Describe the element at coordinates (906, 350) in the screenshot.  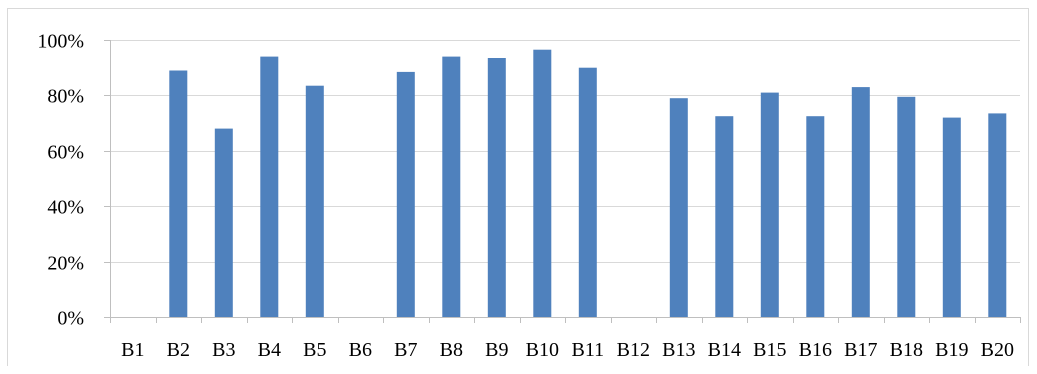
I see `x-tick-label: B18` at that location.